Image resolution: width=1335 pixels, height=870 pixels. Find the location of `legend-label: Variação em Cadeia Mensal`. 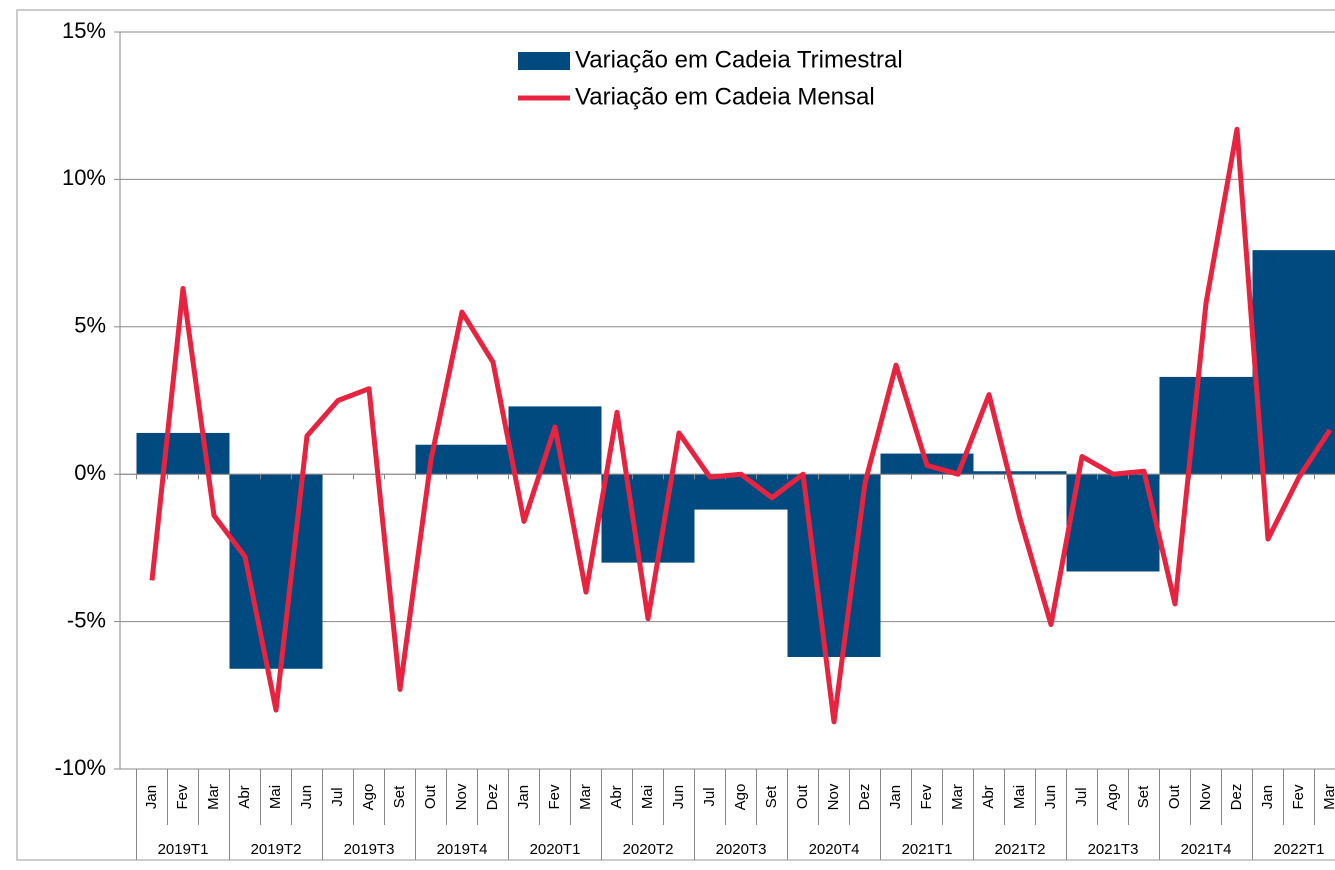

legend-label: Variação em Cadeia Mensal is located at coordinates (725, 96).